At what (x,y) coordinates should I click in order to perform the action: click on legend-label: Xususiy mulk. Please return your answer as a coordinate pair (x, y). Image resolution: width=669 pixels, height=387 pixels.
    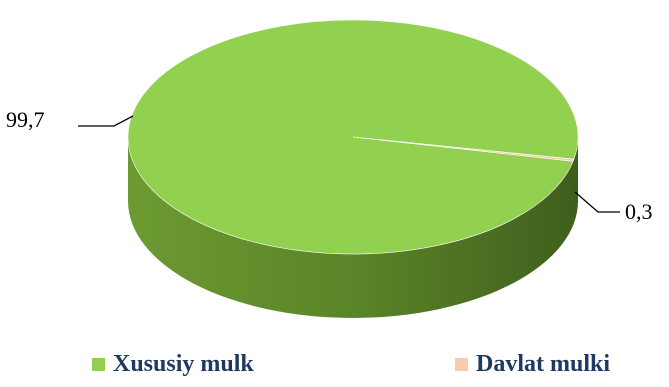
    Looking at the image, I should click on (183, 364).